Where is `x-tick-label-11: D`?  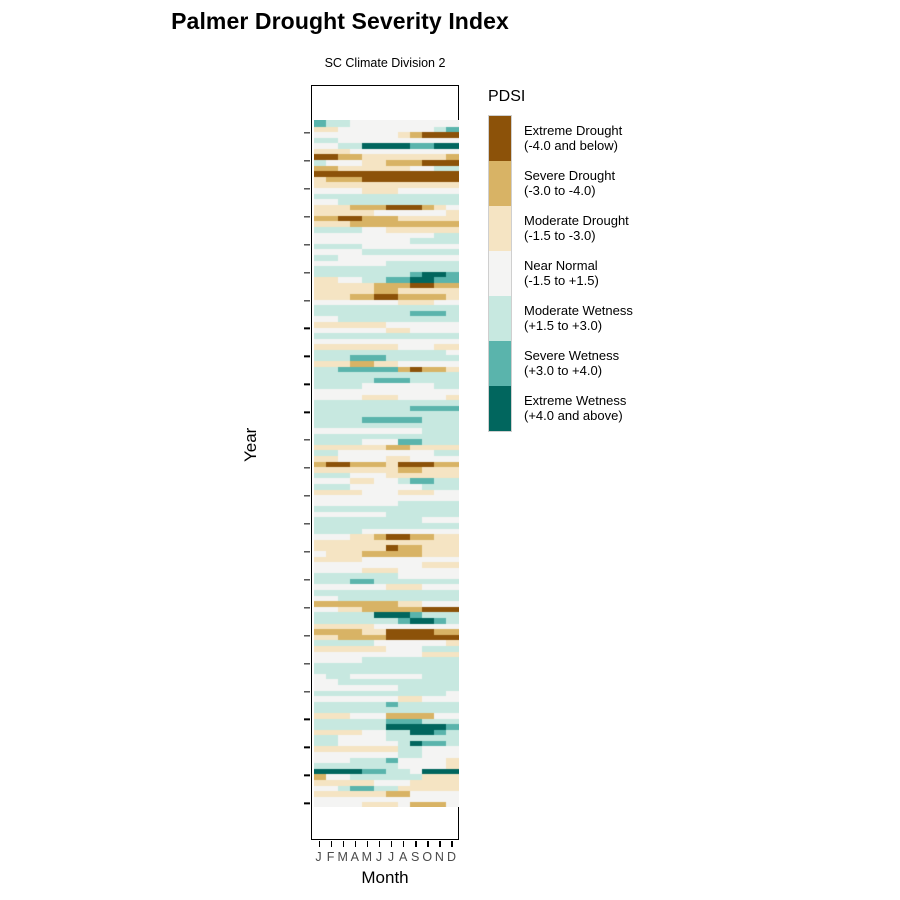 x-tick-label-11: D is located at coordinates (451, 857).